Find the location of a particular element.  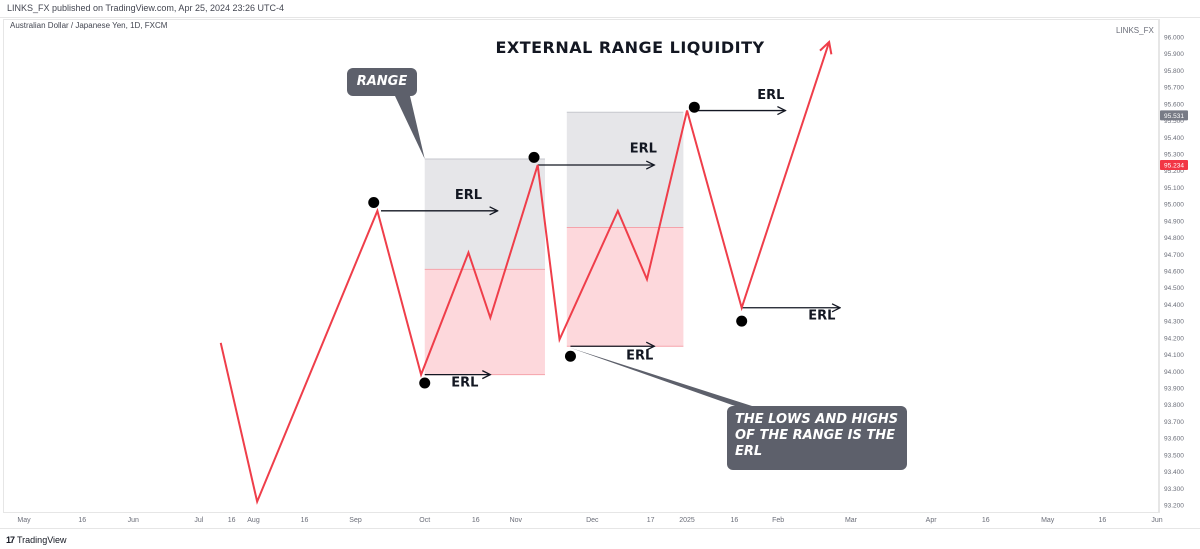

price-tick-label: 93.700 is located at coordinates (1174, 422).